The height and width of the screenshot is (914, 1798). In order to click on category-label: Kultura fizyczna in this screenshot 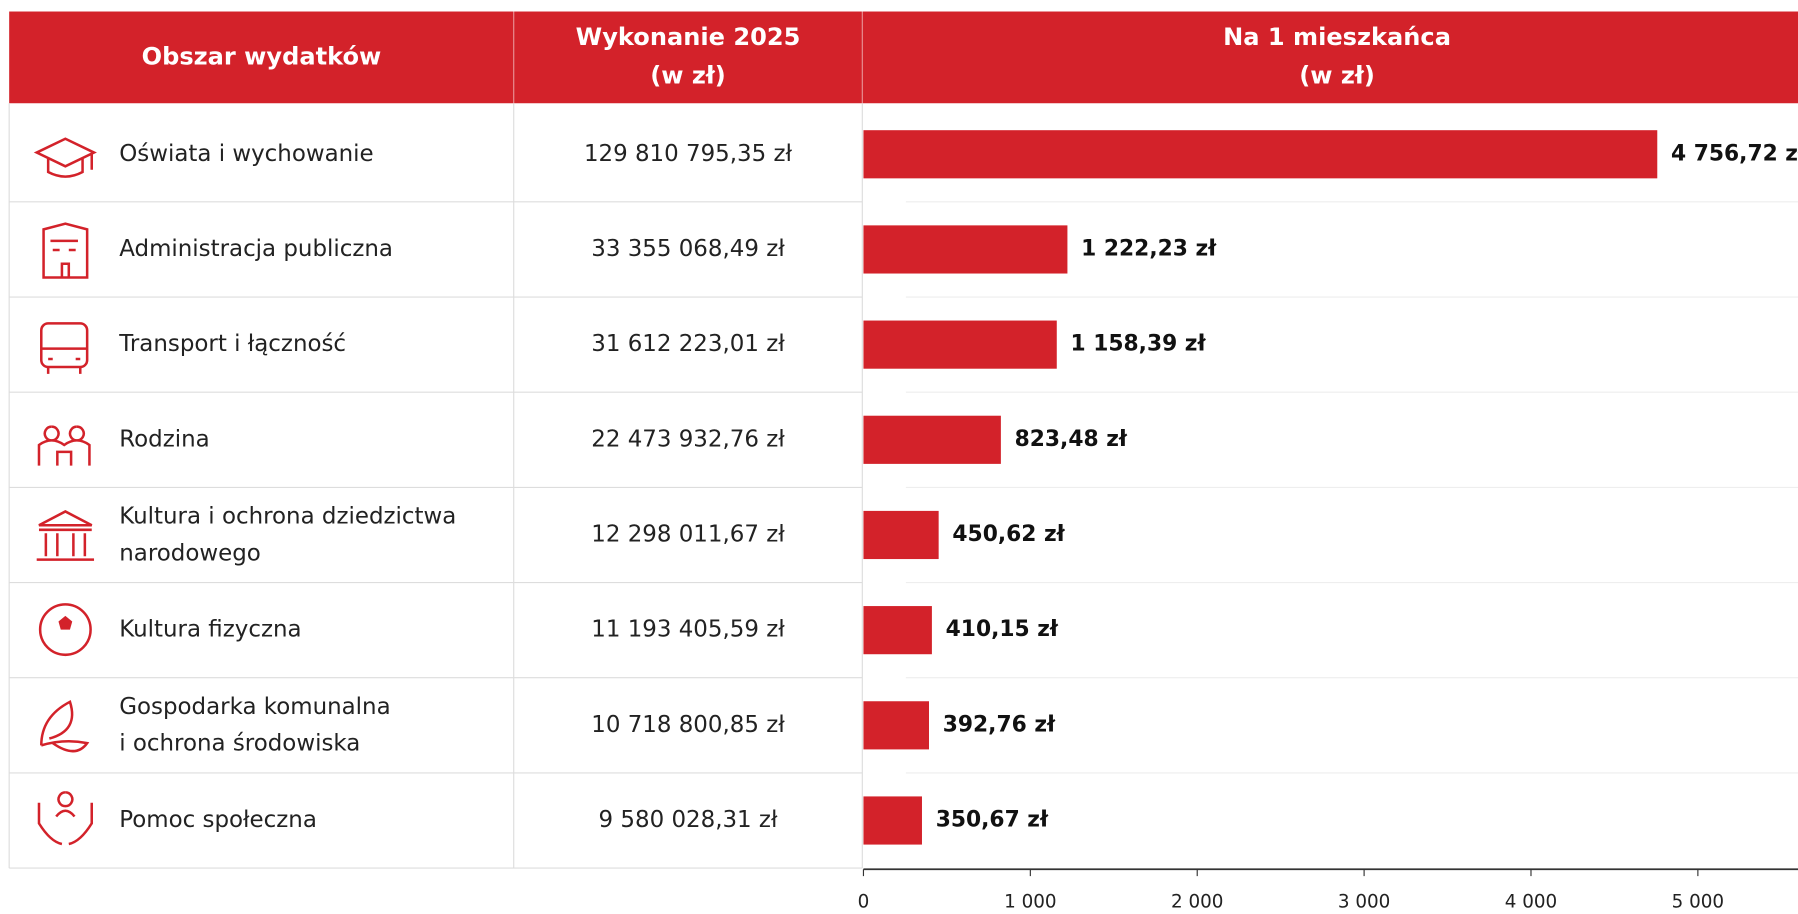, I will do `click(210, 630)`.